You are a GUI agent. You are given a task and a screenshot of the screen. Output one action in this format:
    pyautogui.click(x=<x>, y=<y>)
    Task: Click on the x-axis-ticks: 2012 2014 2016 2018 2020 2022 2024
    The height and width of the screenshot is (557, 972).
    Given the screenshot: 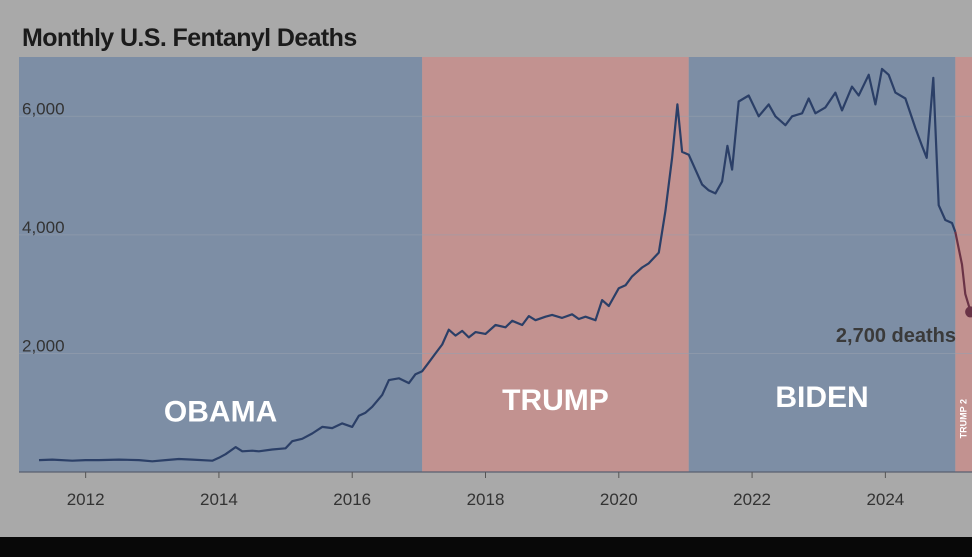 What is the action you would take?
    pyautogui.click(x=485, y=490)
    